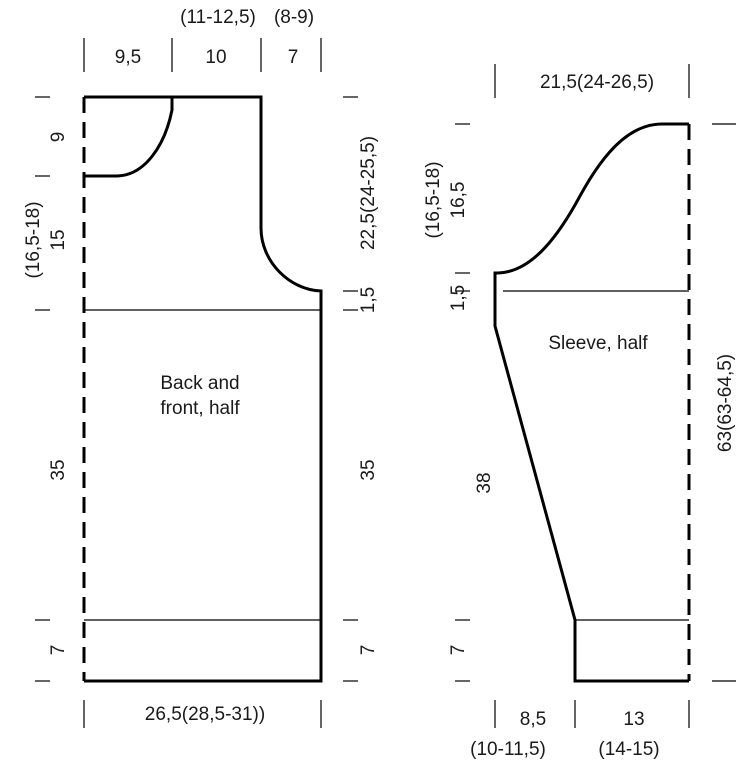  I want to click on sleeve-piece-label: Sleeve, half, so click(598, 343).